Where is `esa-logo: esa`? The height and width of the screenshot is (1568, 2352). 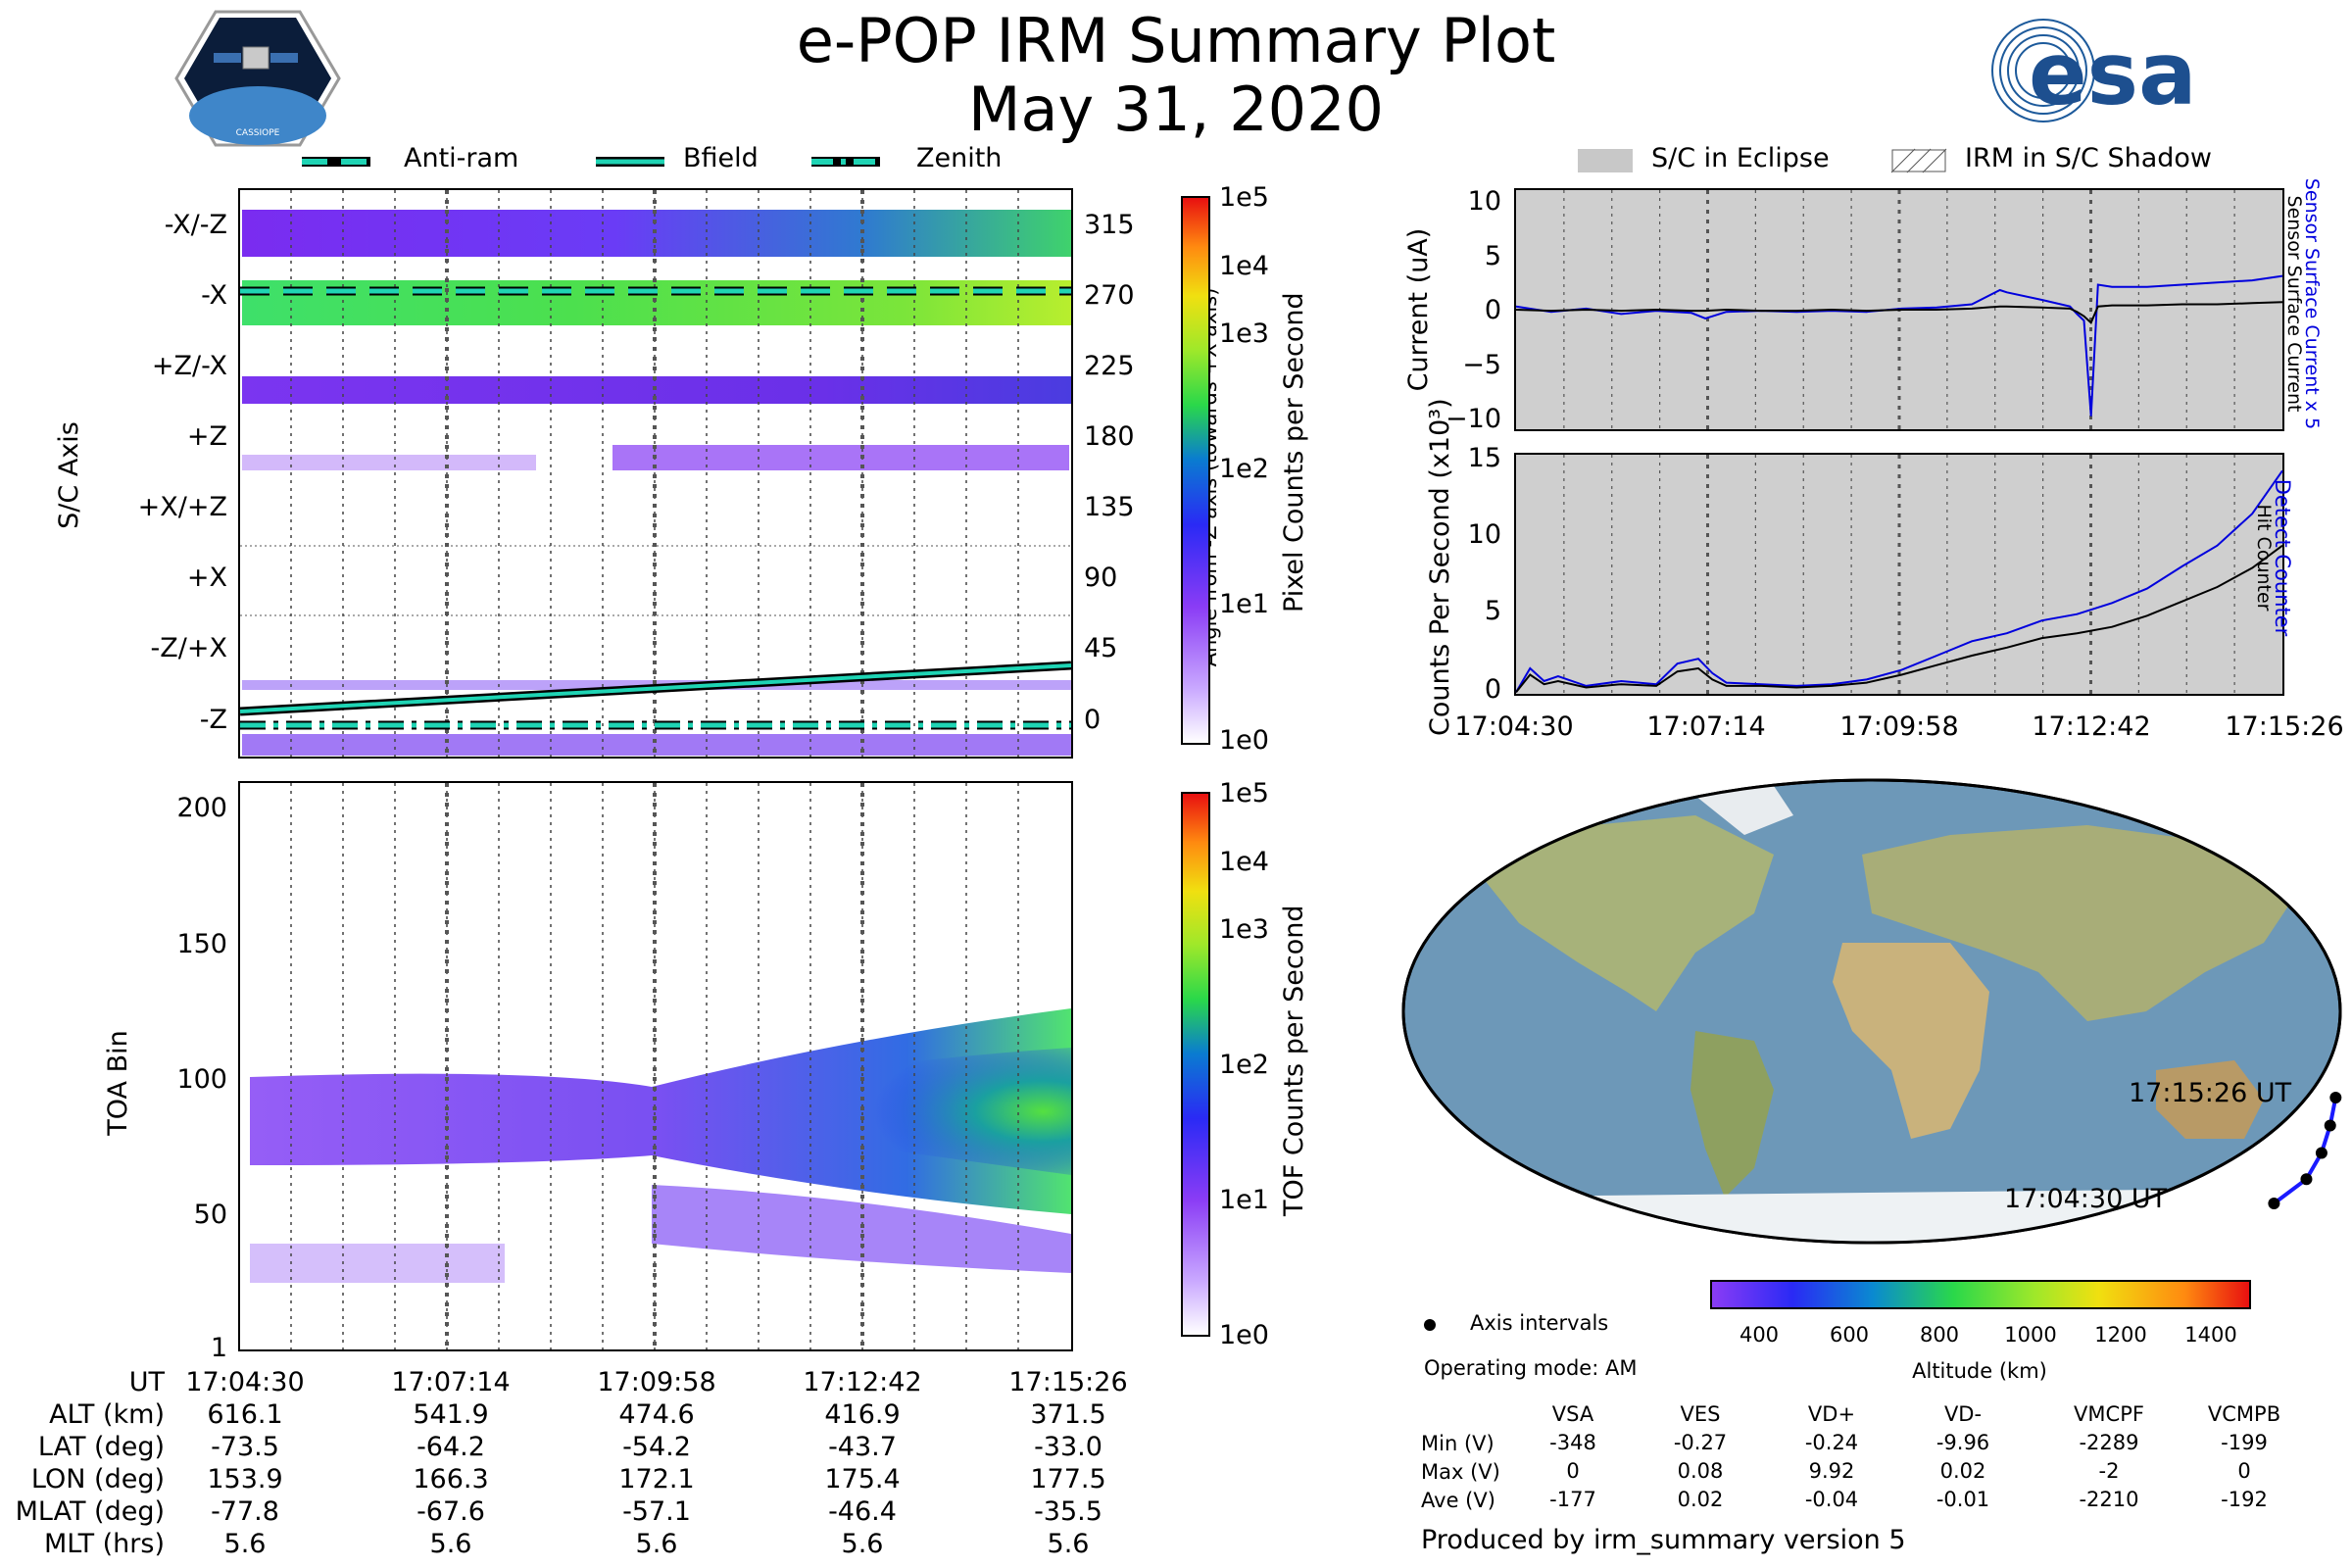 esa-logo: esa is located at coordinates (2093, 71).